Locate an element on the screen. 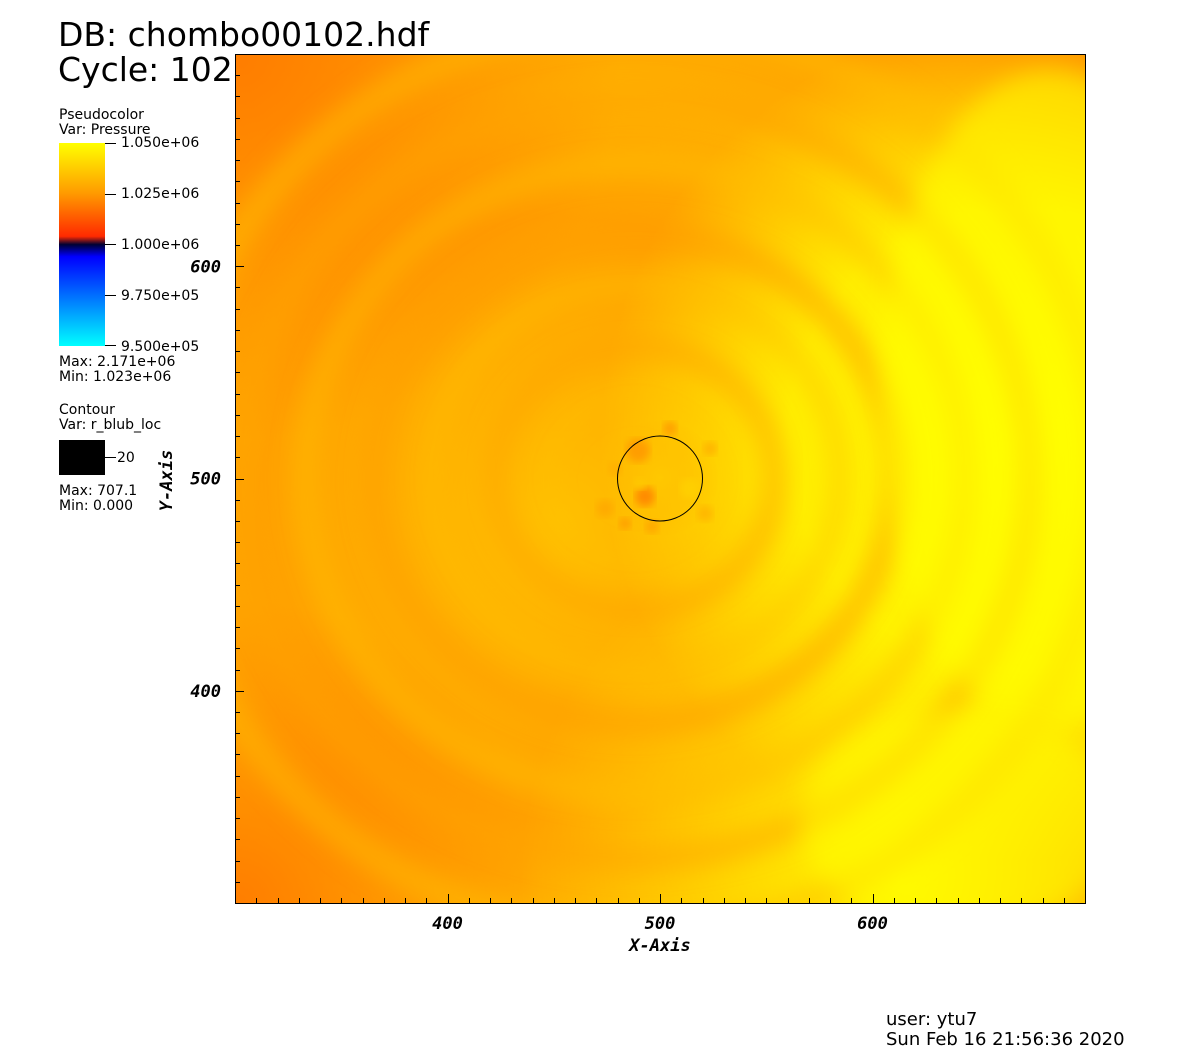 This screenshot has height=1062, width=1182. colorbar-gradient is located at coordinates (82, 244).